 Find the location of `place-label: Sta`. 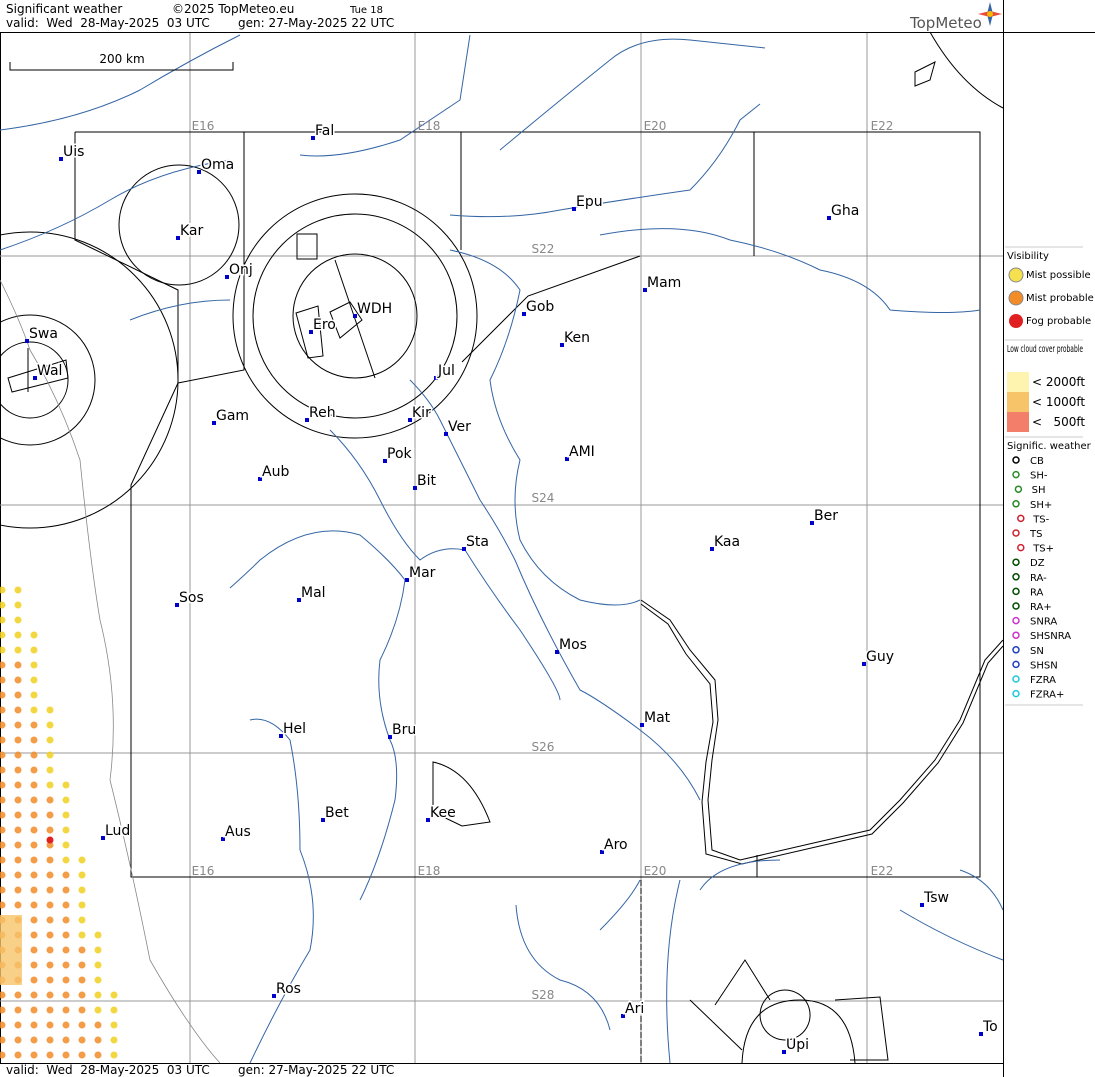

place-label: Sta is located at coordinates (477, 542).